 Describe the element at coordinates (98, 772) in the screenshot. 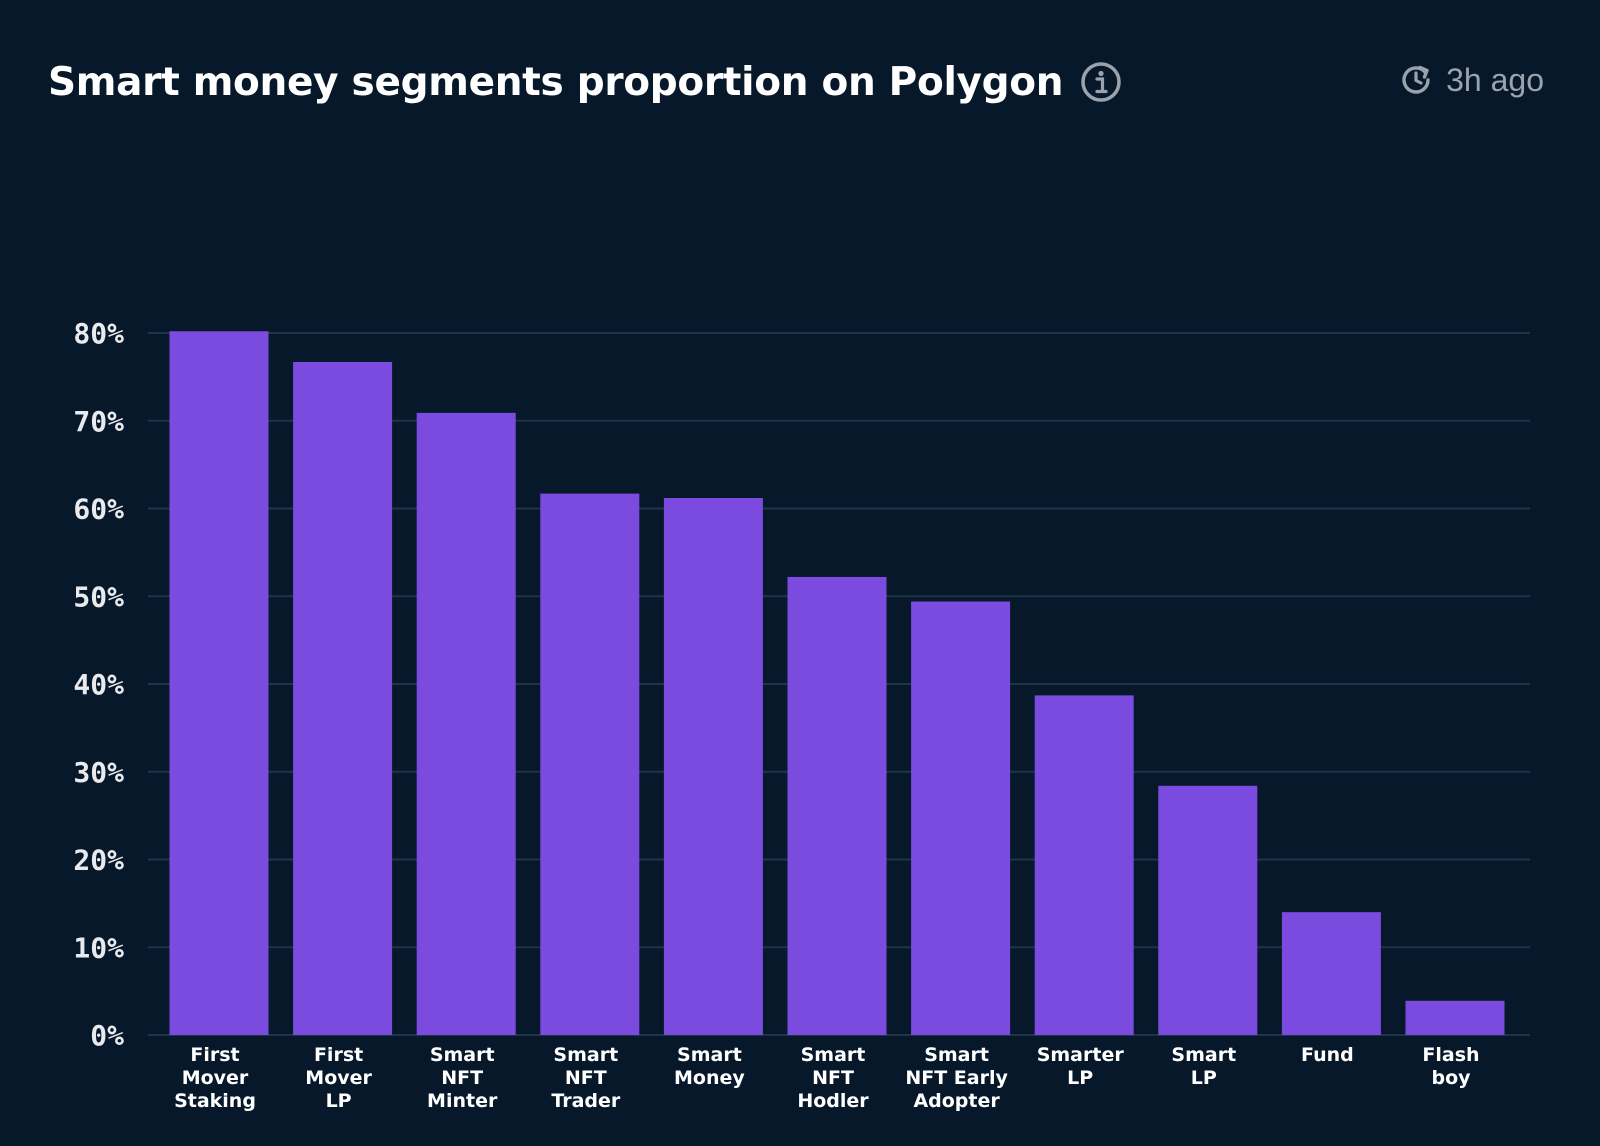

I see `y-tick-label: 30%` at that location.